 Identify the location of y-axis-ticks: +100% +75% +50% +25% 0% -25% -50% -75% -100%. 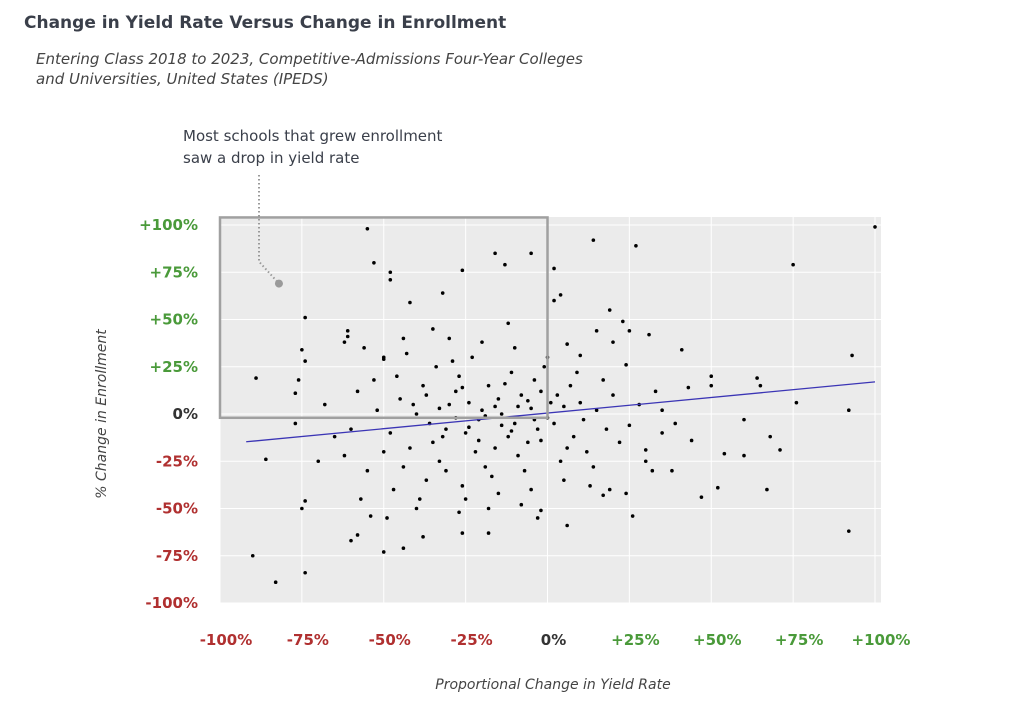
(168, 414).